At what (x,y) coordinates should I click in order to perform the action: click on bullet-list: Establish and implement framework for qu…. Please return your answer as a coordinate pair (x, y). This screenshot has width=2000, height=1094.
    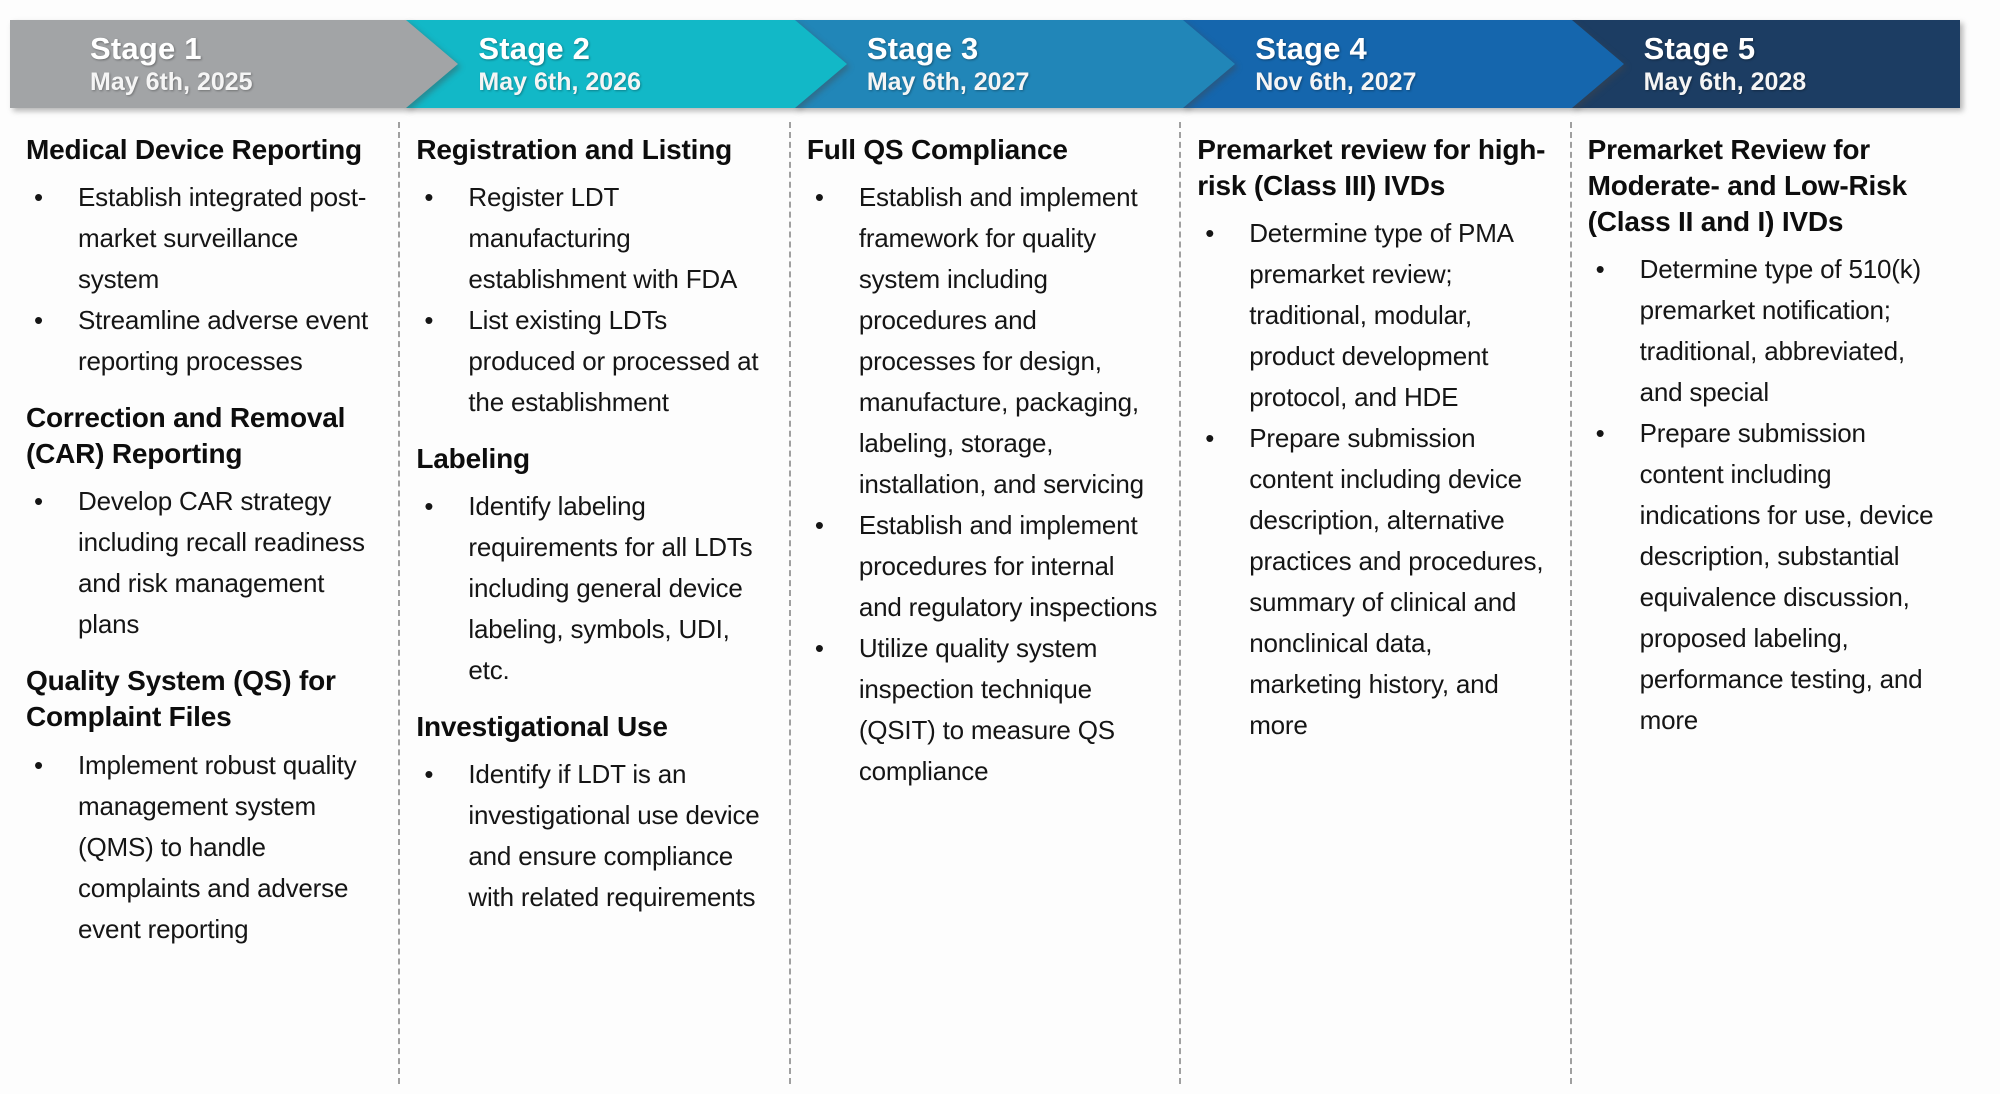
    Looking at the image, I should click on (982, 484).